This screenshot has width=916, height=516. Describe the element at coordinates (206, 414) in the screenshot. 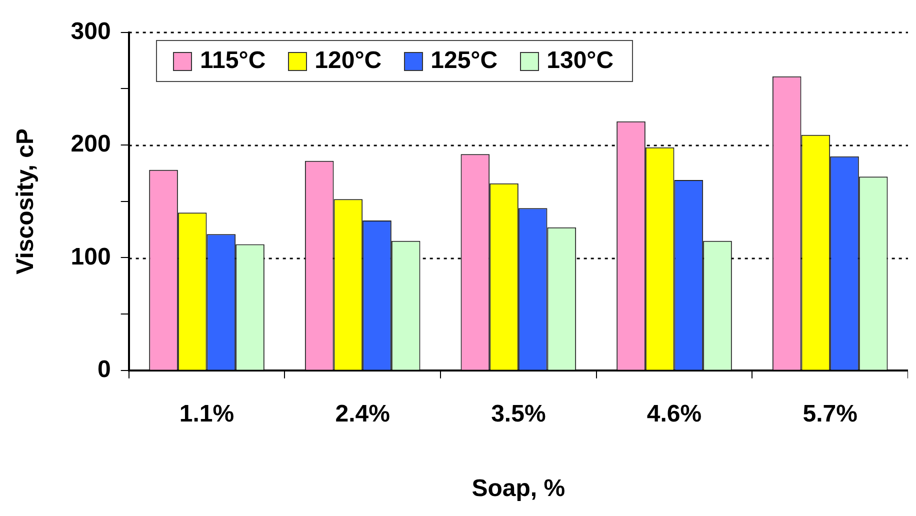

I see `x-tick-label: 1.1%` at that location.